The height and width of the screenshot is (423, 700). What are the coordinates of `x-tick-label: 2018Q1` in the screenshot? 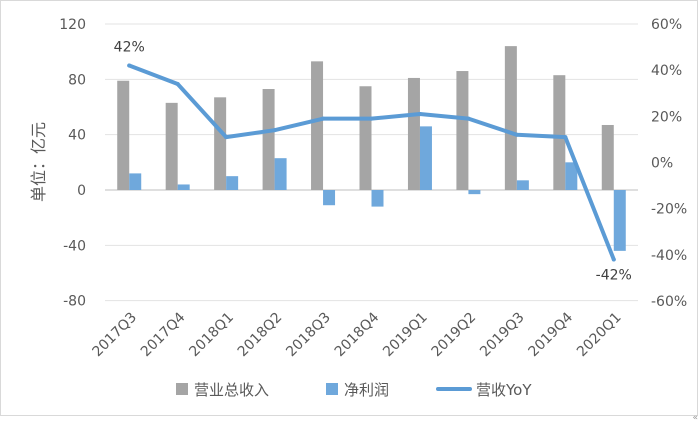 It's located at (211, 335).